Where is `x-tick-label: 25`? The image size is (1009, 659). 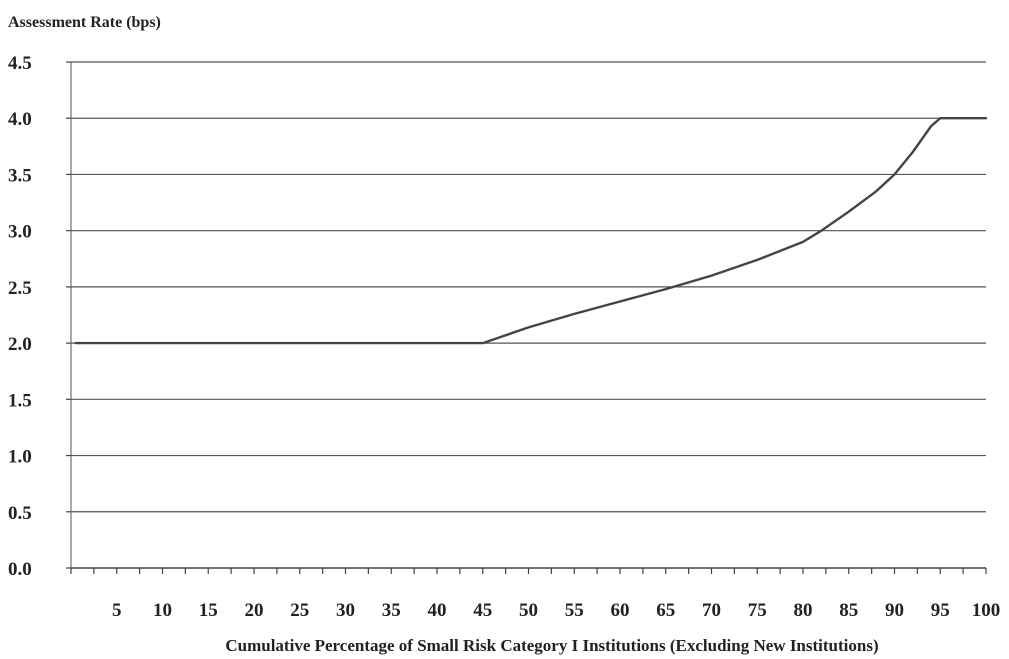
x-tick-label: 25 is located at coordinates (299, 610).